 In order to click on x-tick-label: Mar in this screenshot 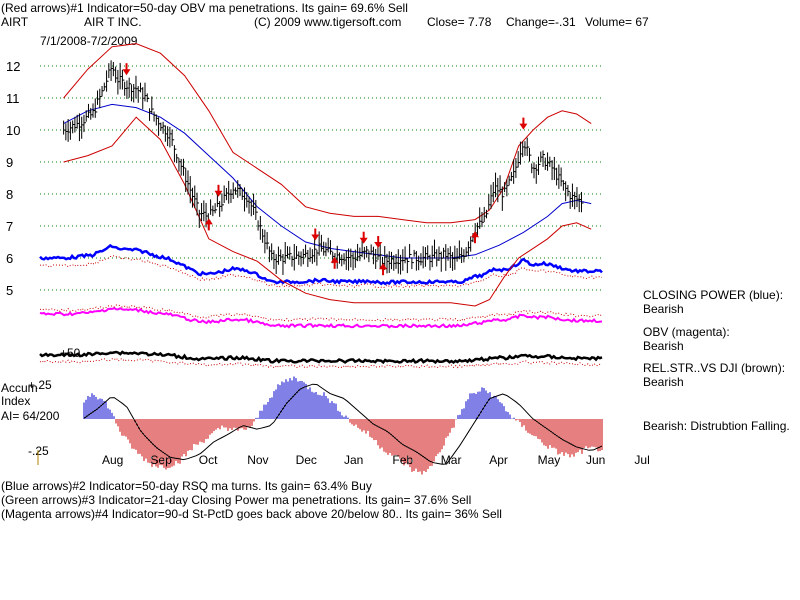, I will do `click(451, 460)`.